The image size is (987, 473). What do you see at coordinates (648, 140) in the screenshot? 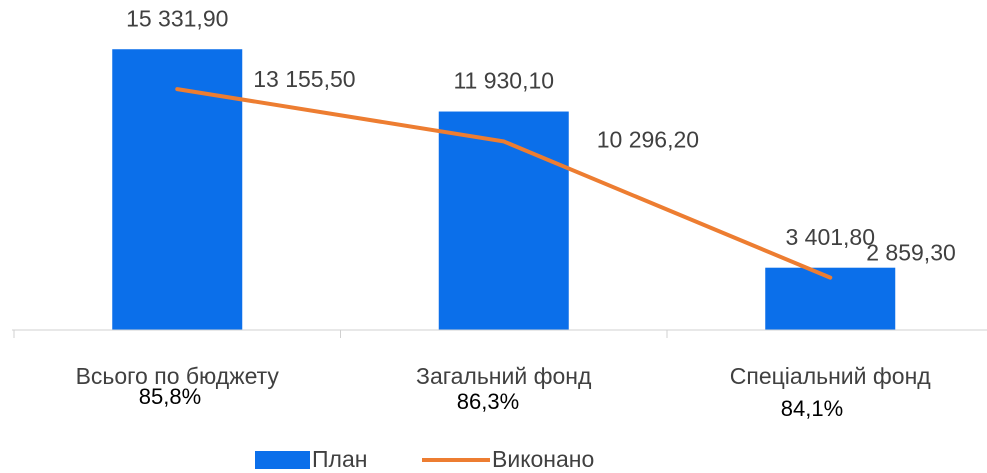
I see `line-value-label: 10 296,20` at bounding box center [648, 140].